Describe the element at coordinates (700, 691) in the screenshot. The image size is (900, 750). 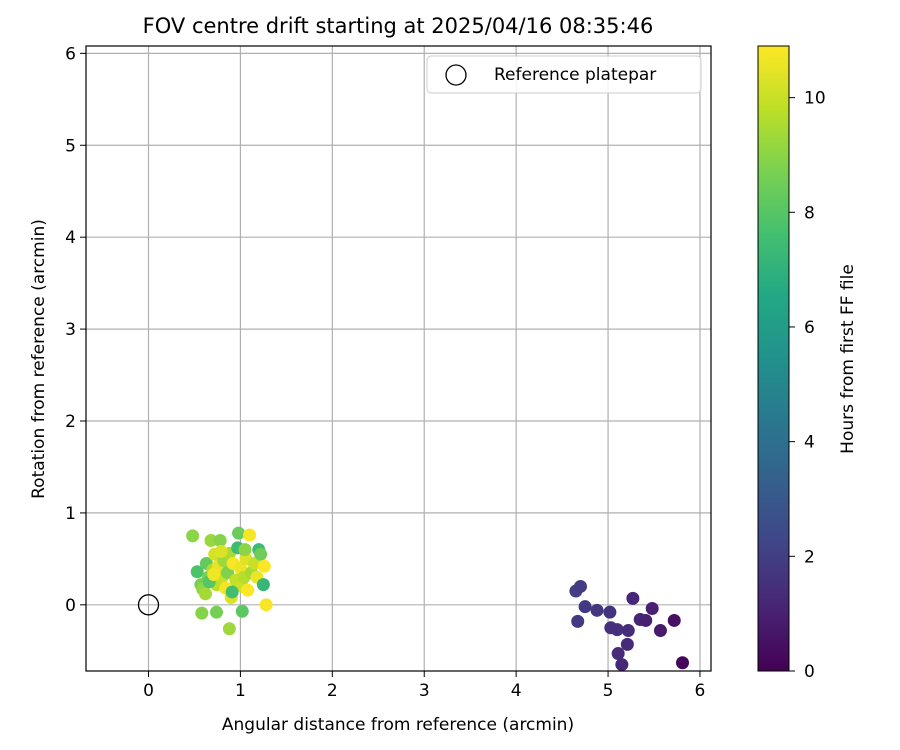
I see `x-tick-label: 6` at that location.